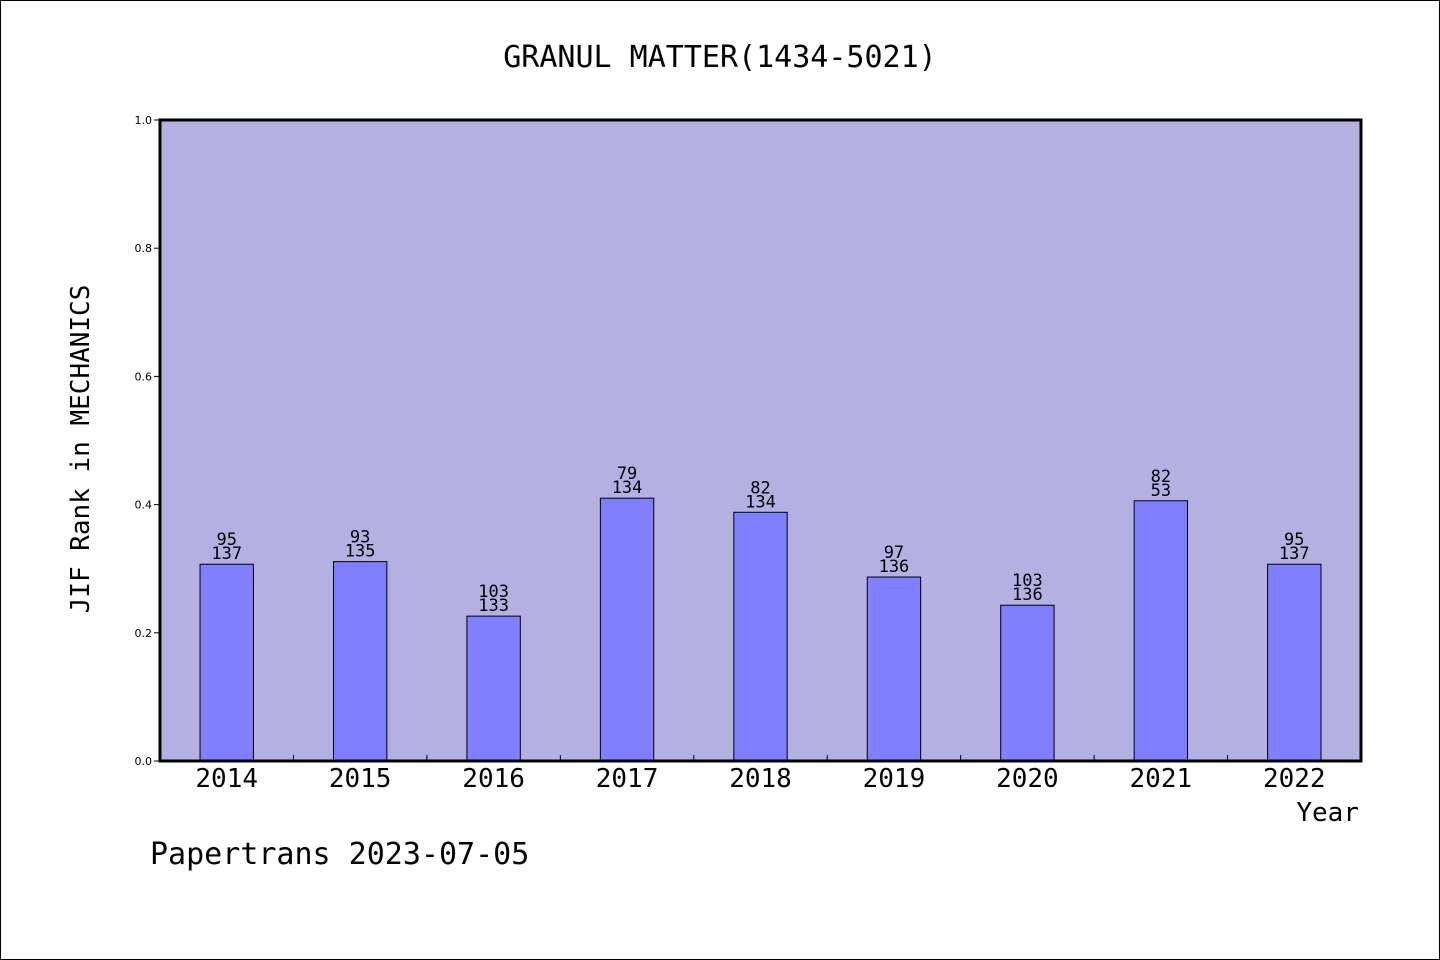 Image resolution: width=1440 pixels, height=960 pixels. What do you see at coordinates (360, 538) in the screenshot?
I see `bar-rank-label: 93` at bounding box center [360, 538].